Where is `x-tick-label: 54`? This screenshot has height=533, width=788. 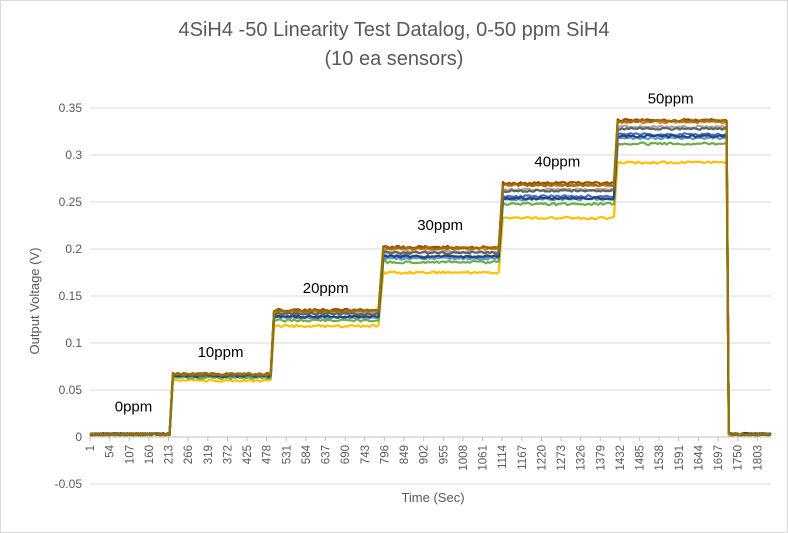 x-tick-label: 54 is located at coordinates (111, 450).